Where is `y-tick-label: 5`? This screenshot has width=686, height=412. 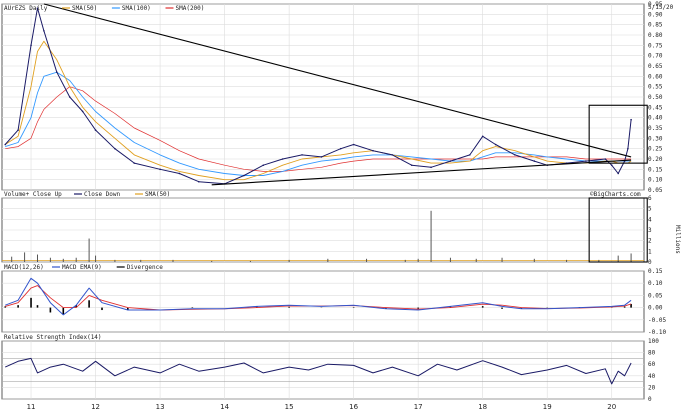 y-tick-label: 5 is located at coordinates (650, 209).